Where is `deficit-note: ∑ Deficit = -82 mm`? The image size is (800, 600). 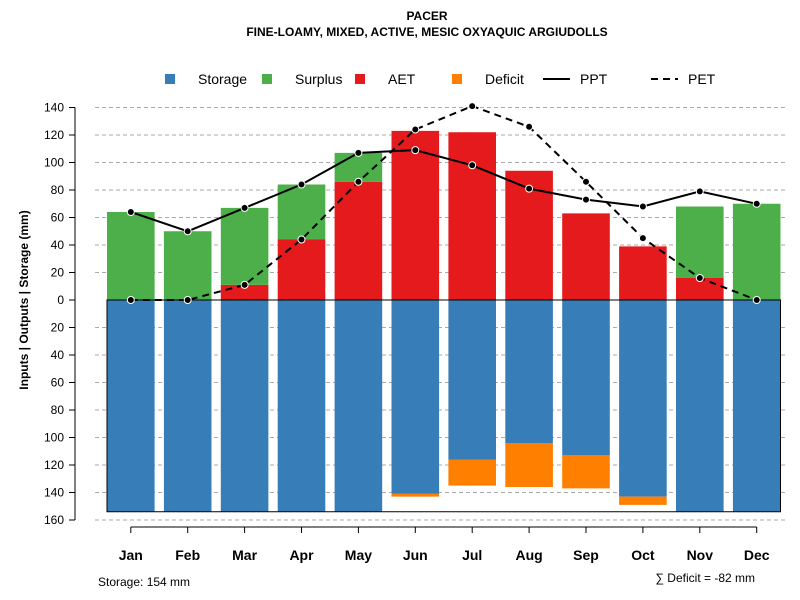 deficit-note: ∑ Deficit = -82 mm is located at coordinates (705, 578).